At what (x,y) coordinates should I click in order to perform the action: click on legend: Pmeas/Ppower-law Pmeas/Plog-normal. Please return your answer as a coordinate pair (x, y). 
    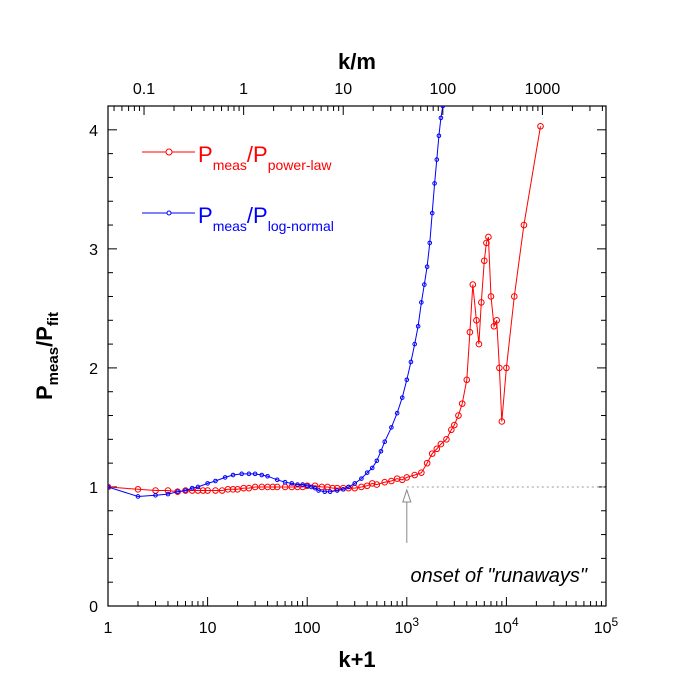
    Looking at the image, I should click on (238, 188).